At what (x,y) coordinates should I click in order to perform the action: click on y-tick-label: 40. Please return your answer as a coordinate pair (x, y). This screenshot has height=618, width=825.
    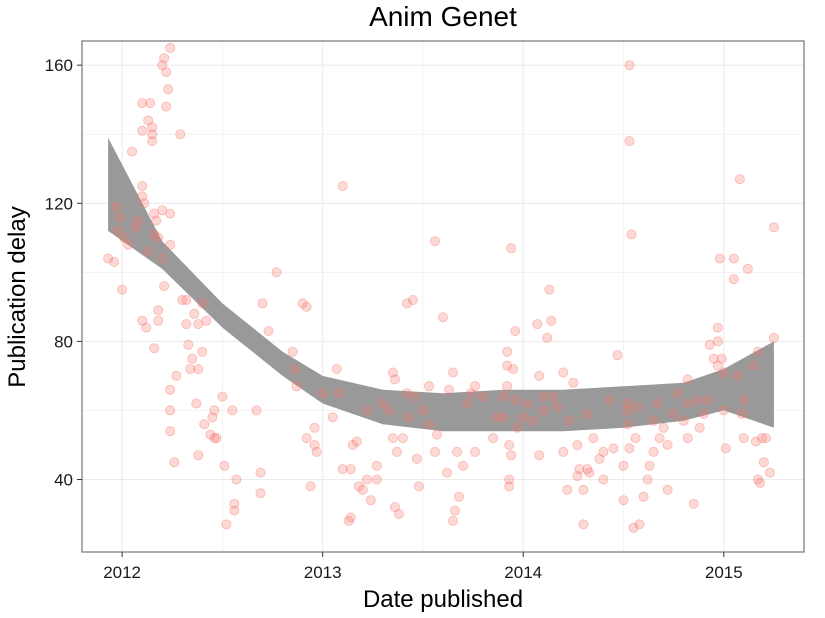
    Looking at the image, I should click on (63, 479).